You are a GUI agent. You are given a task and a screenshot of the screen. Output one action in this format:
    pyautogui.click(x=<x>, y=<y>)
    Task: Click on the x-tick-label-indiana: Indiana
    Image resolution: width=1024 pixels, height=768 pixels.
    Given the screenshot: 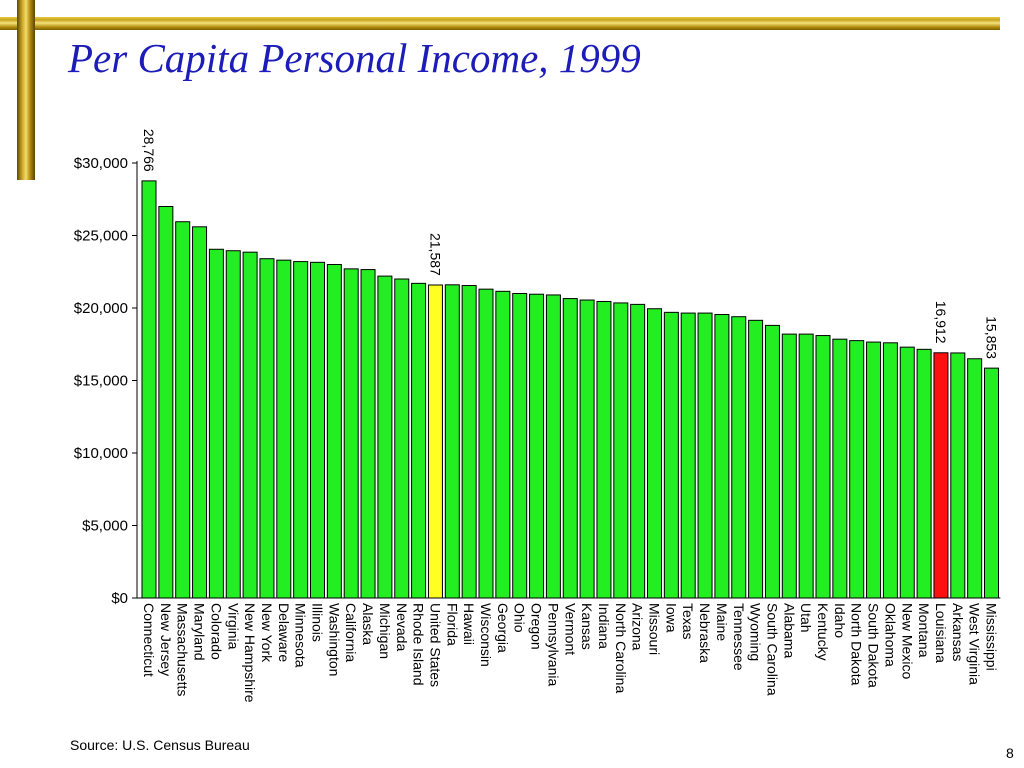 What is the action you would take?
    pyautogui.click(x=604, y=626)
    